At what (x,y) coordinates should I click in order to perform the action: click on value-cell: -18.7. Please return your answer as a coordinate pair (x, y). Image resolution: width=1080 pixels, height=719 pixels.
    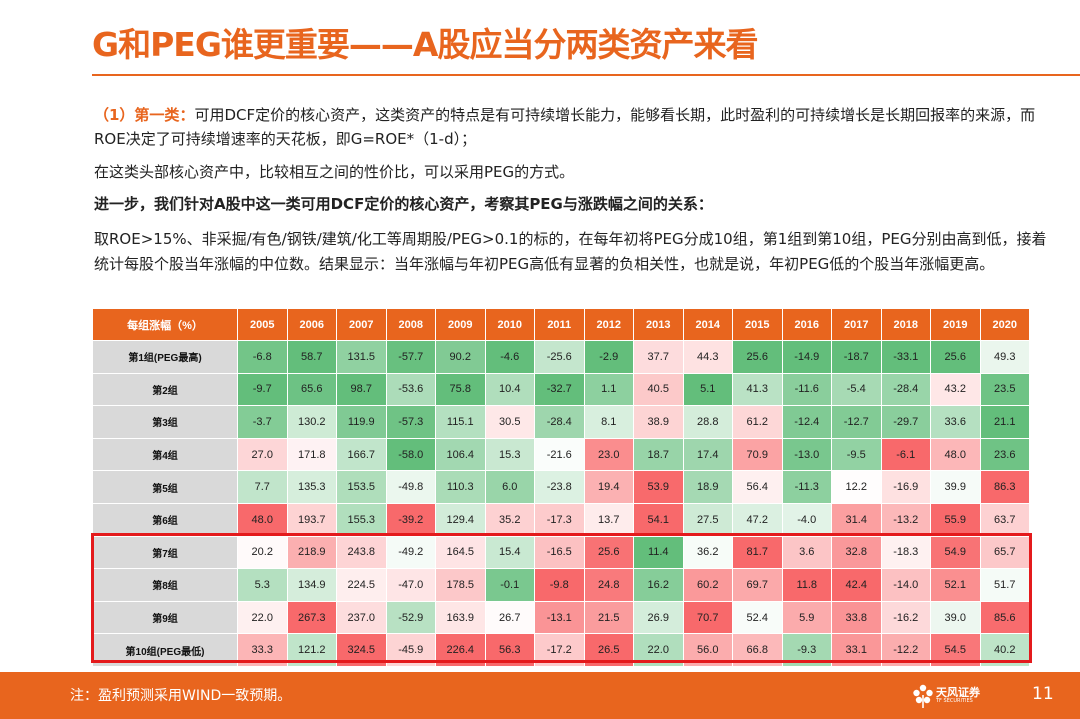
    Looking at the image, I should click on (856, 357).